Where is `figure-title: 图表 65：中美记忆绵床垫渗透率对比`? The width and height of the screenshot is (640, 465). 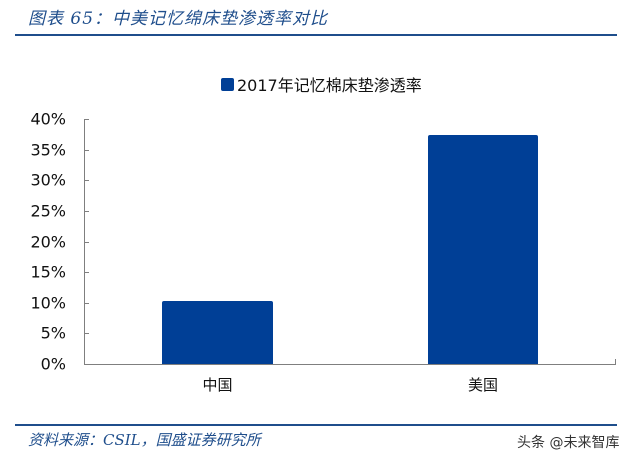 figure-title: 图表 65：中美记忆绵床垫渗透率对比 is located at coordinates (178, 19).